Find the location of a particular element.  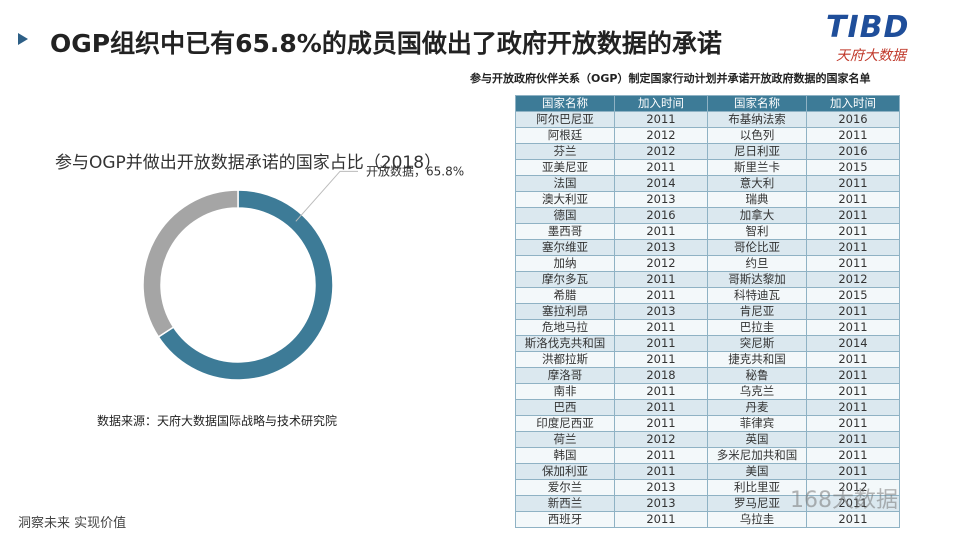

table-row: 芬兰 2012 尼日利亚 2016 is located at coordinates (707, 151).